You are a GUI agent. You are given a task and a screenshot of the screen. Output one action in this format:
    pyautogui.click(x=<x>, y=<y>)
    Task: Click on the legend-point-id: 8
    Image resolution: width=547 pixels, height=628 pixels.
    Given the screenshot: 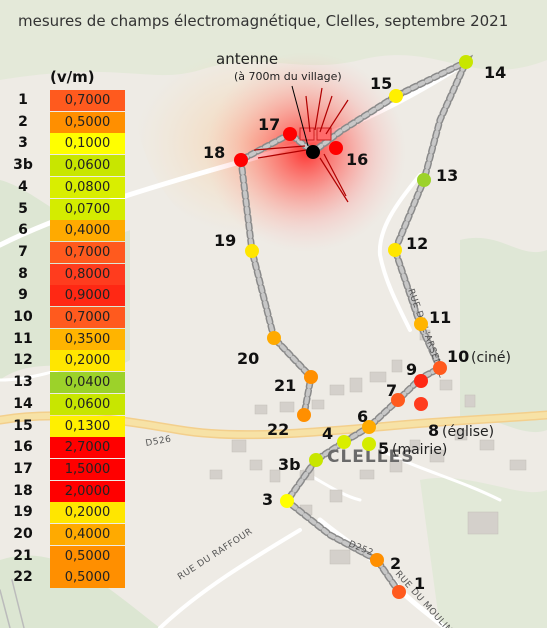 What is the action you would take?
    pyautogui.click(x=23, y=273)
    